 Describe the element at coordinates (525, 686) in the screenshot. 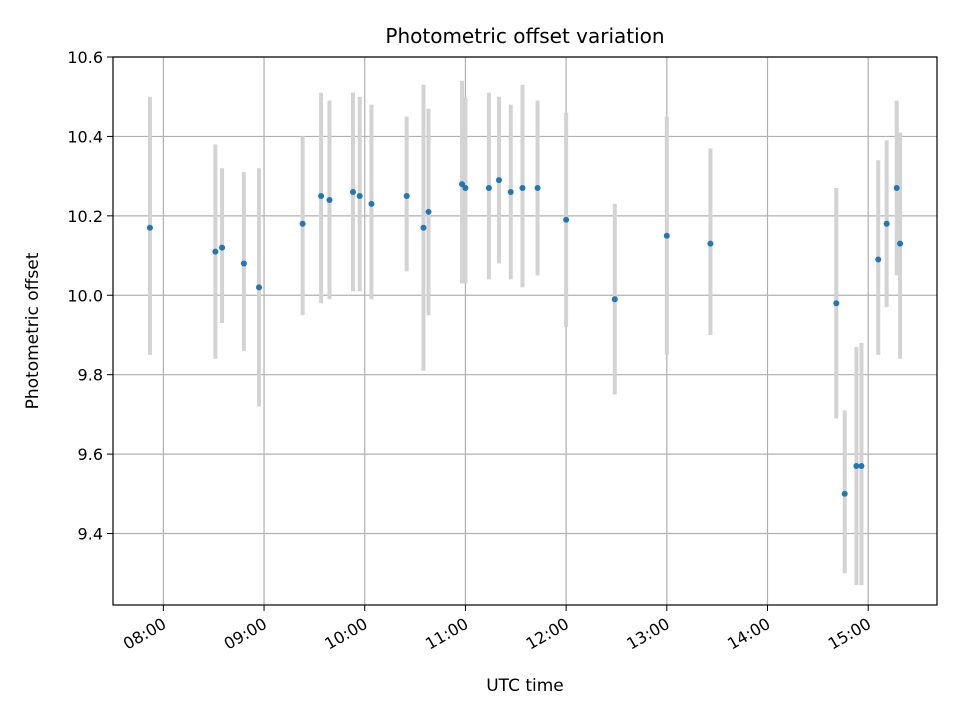

I see `x-axis-title: UTC time` at that location.